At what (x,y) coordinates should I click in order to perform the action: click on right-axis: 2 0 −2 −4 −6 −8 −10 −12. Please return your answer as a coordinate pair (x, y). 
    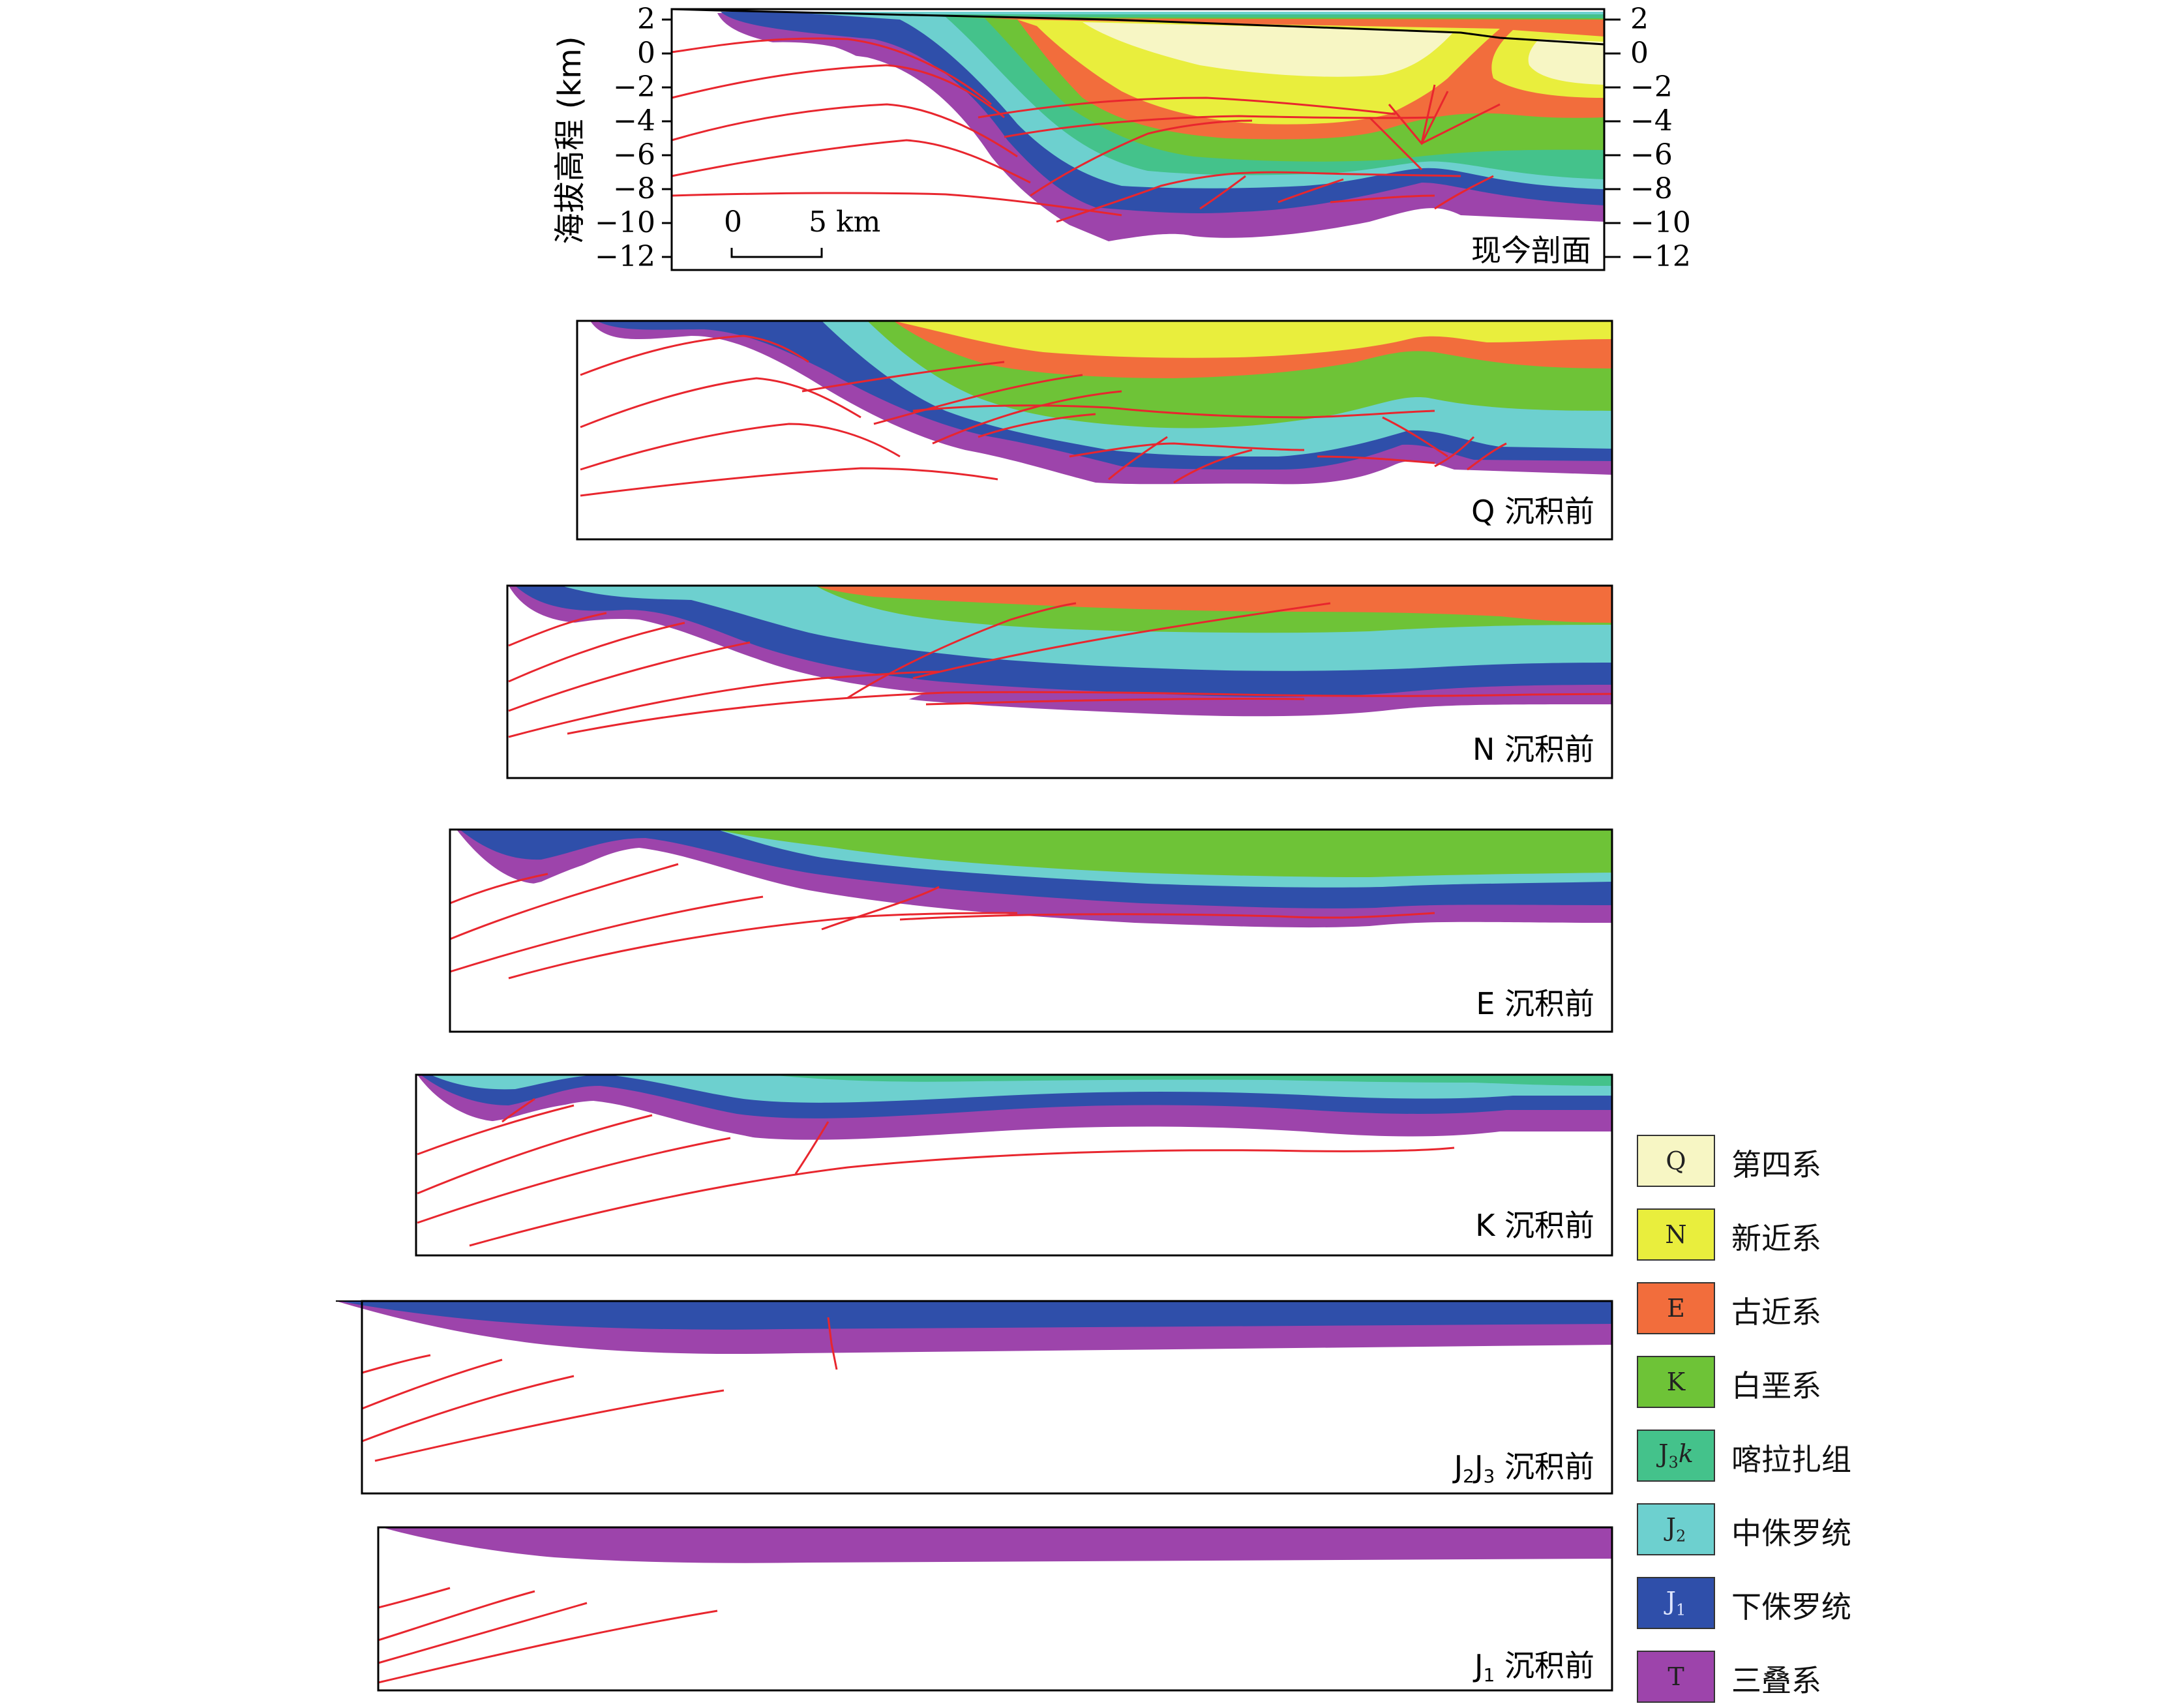
    Looking at the image, I should click on (1661, 138).